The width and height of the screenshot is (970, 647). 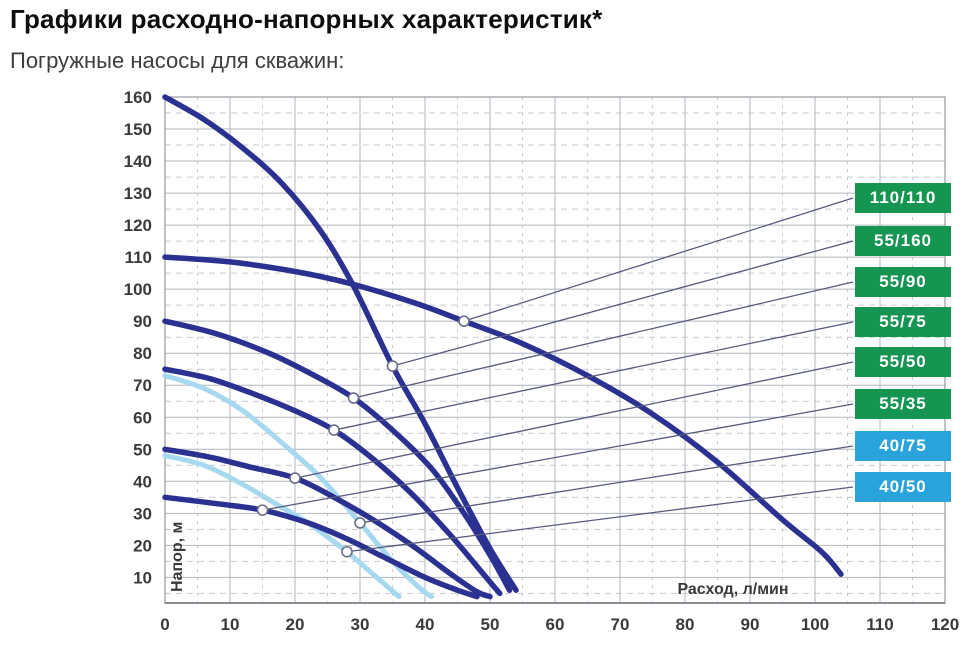 What do you see at coordinates (138, 289) in the screenshot?
I see `y-tick-label: 100` at bounding box center [138, 289].